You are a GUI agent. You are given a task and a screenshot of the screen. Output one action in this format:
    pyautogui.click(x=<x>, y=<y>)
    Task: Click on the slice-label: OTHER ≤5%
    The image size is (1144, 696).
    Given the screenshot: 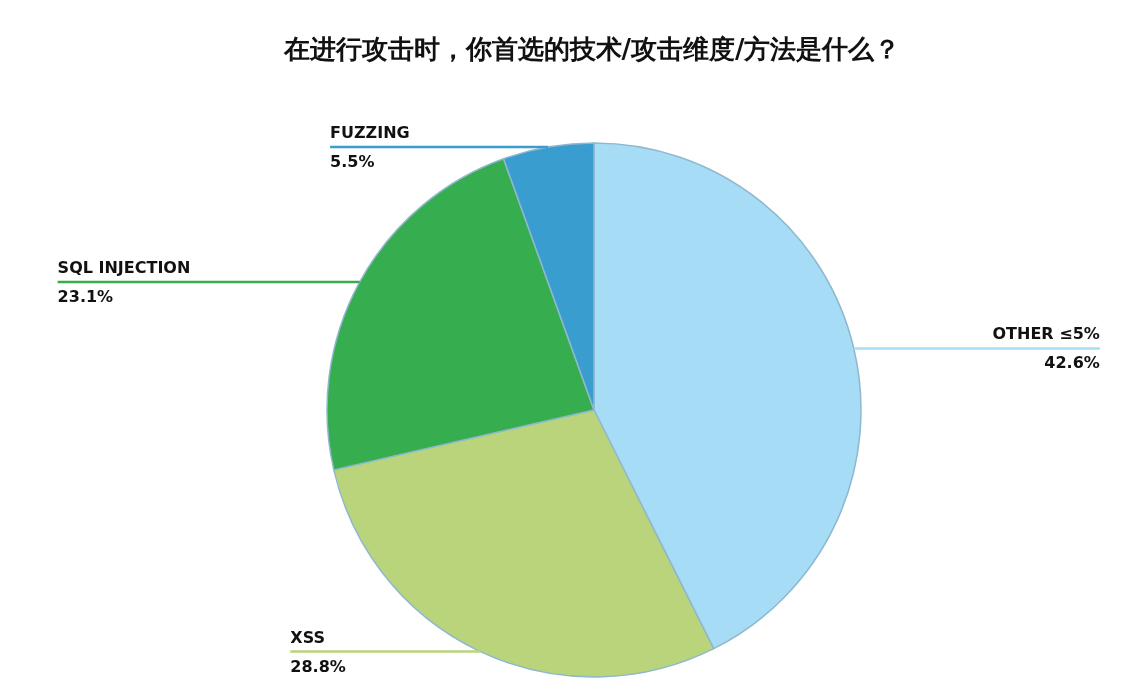 What is the action you would take?
    pyautogui.click(x=1046, y=334)
    